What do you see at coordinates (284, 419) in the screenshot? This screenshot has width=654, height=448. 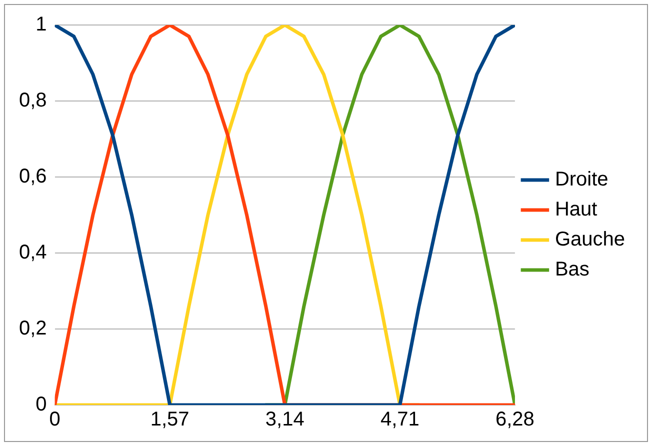 I see `x-tick-label: 3,14` at bounding box center [284, 419].